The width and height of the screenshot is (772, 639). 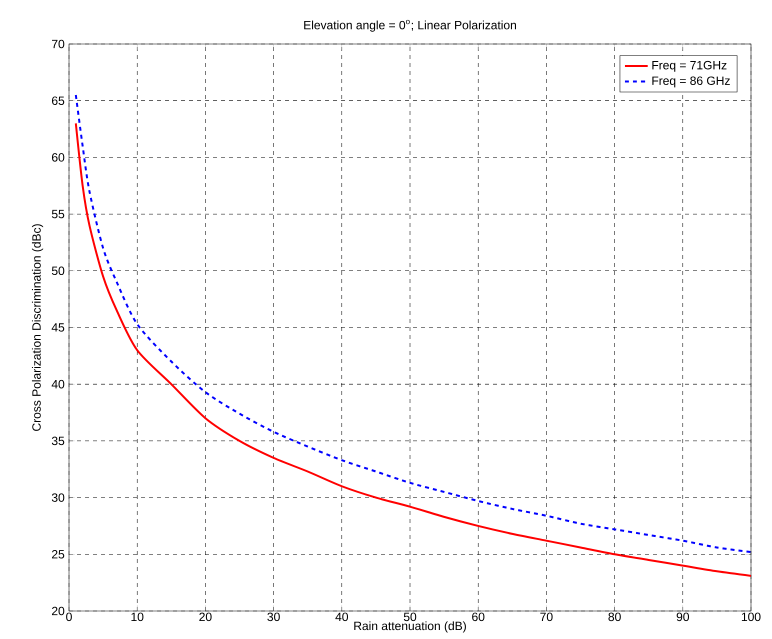 What do you see at coordinates (614, 617) in the screenshot?
I see `x-tick-label: 80` at bounding box center [614, 617].